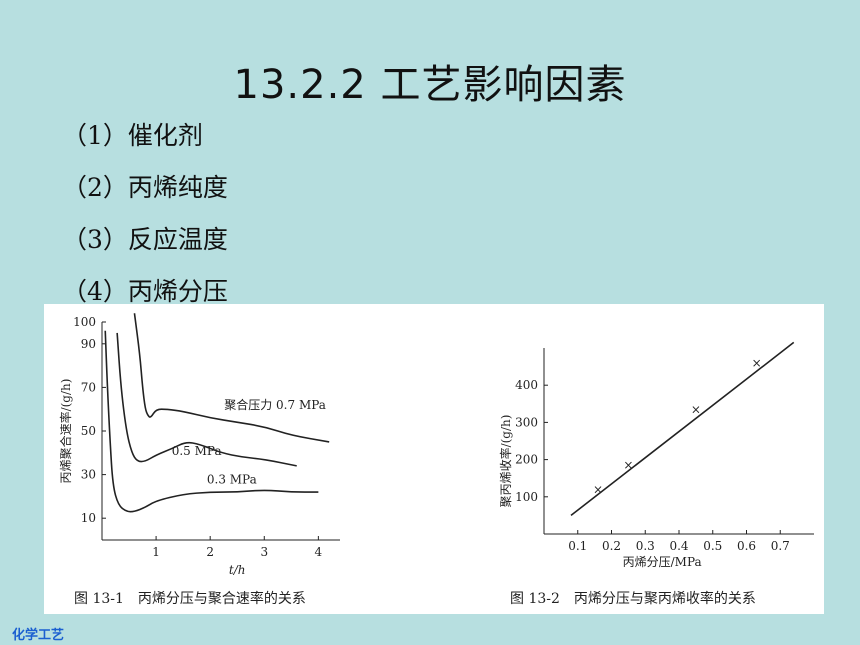 This screenshot has width=860, height=645. What do you see at coordinates (145, 222) in the screenshot?
I see `factor-list: （1）催化剂 （2）丙烯纯度 （3）反应温度 （4）丙烯分压` at bounding box center [145, 222].